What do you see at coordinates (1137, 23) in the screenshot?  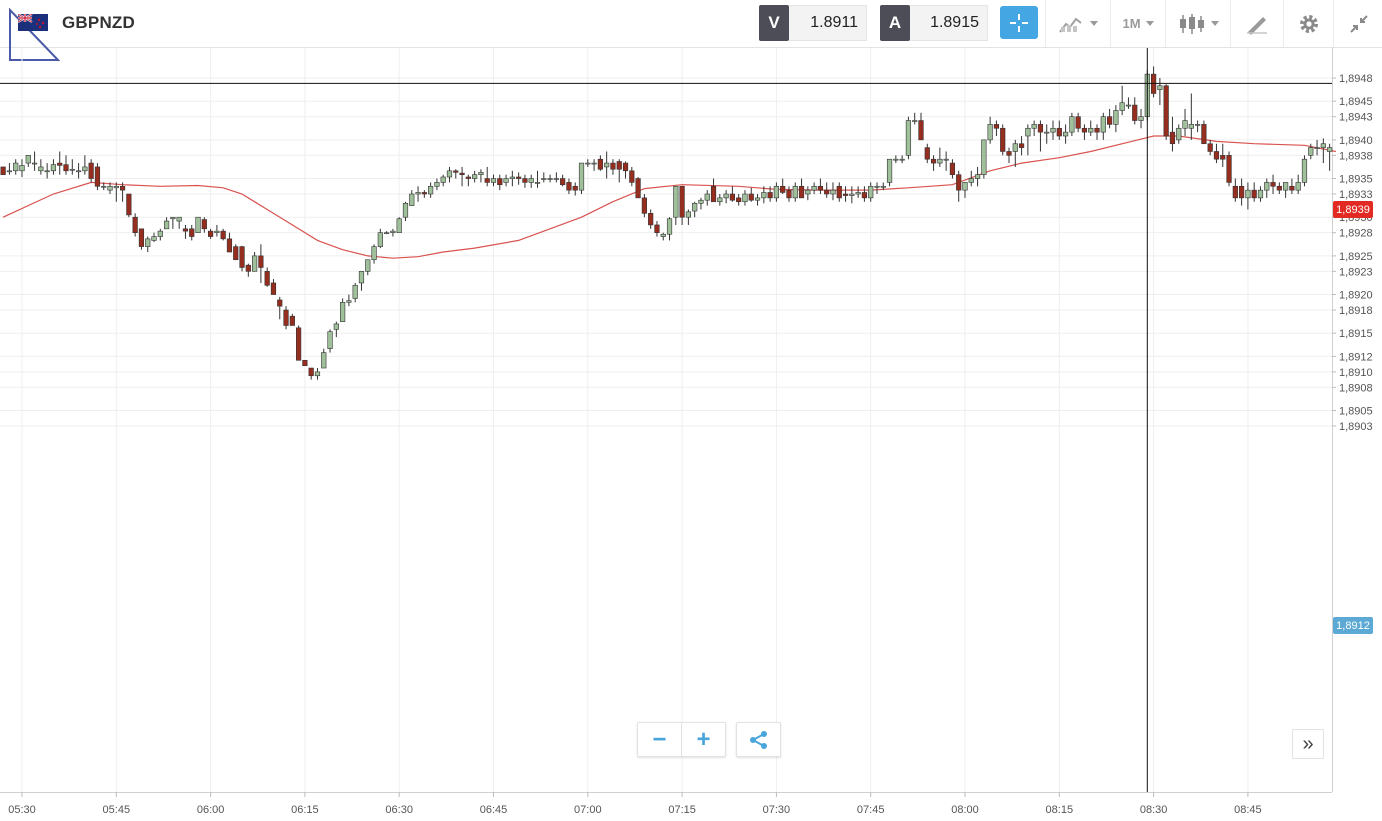 I see `timeframe-button: 1M` at bounding box center [1137, 23].